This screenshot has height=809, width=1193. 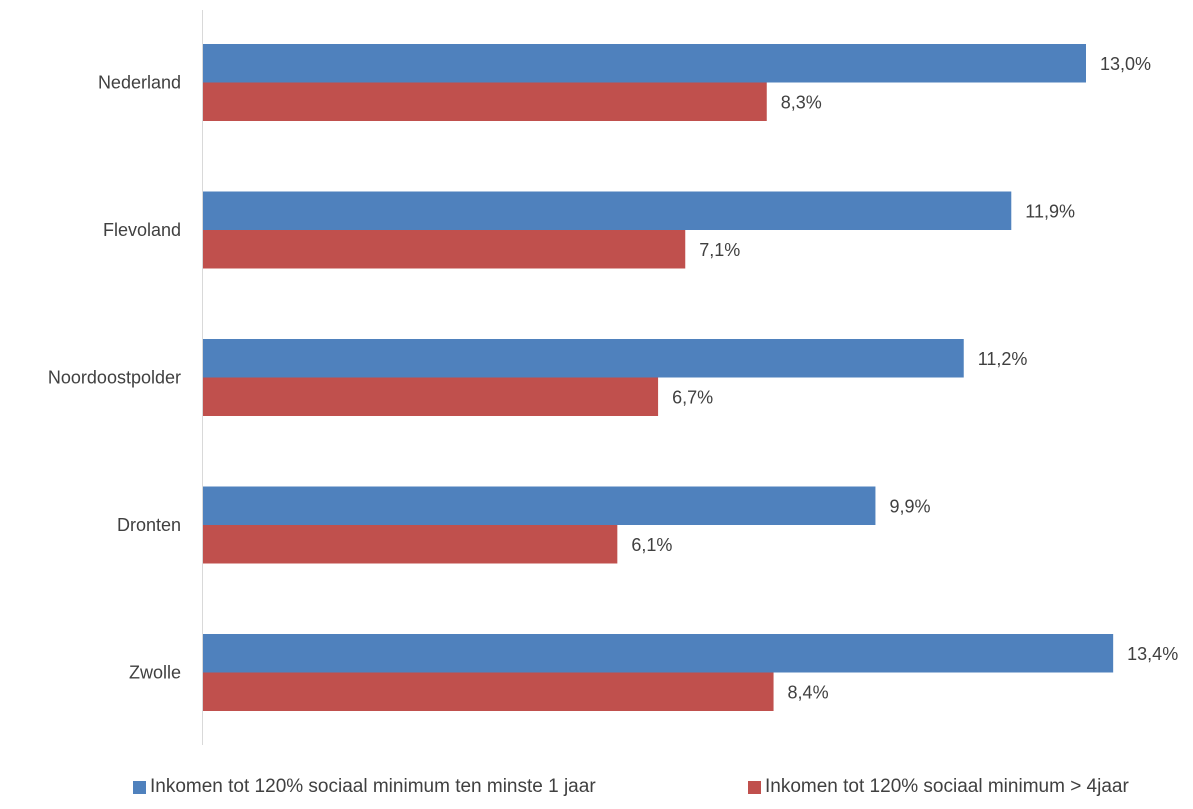 I want to click on data-label: 8,3%, so click(x=801, y=103).